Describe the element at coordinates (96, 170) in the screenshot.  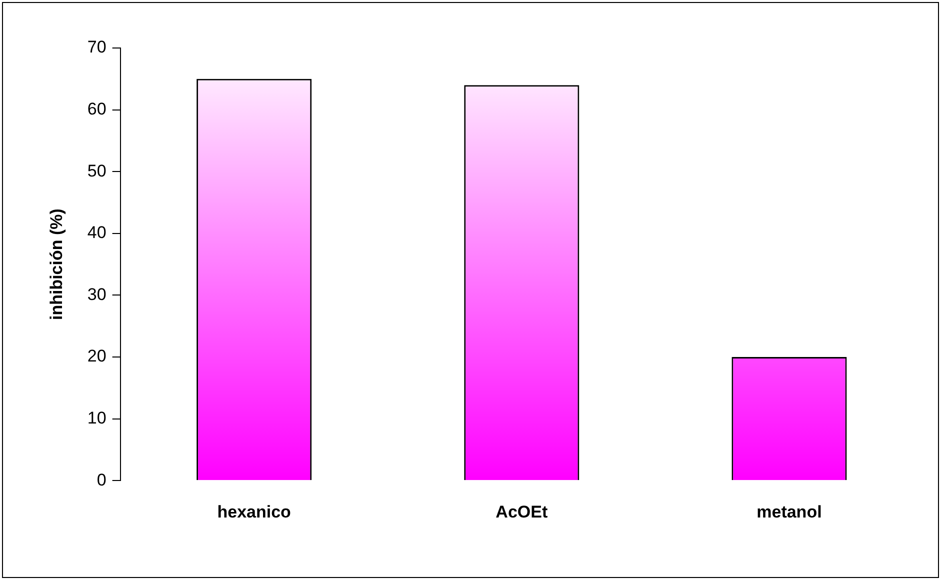
I see `y-tick-label: 50` at that location.